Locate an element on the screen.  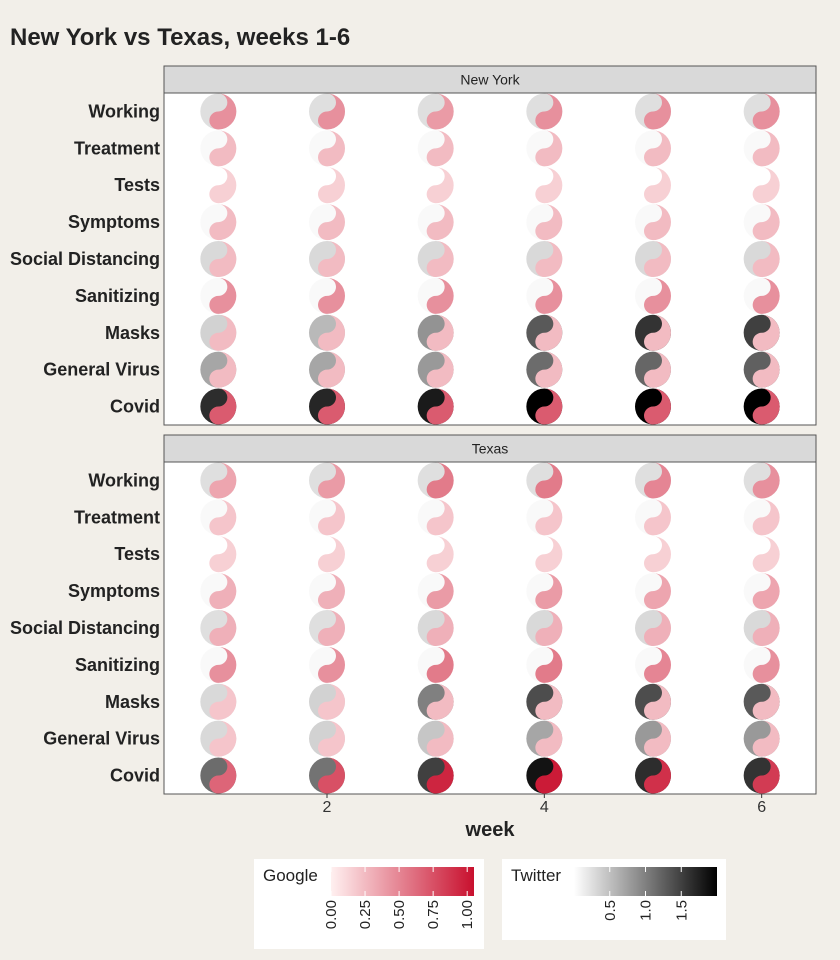
row-label: General Virus is located at coordinates (101, 370).